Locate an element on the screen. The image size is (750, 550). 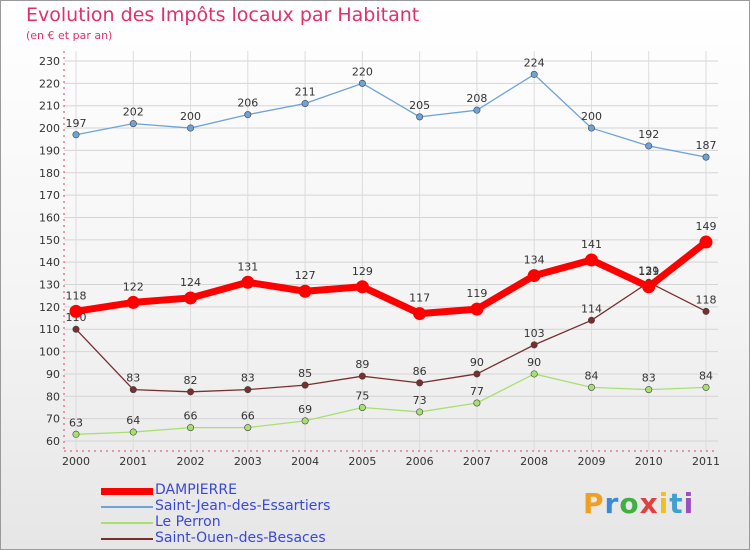
x-tick-label: 2004 is located at coordinates (305, 461).